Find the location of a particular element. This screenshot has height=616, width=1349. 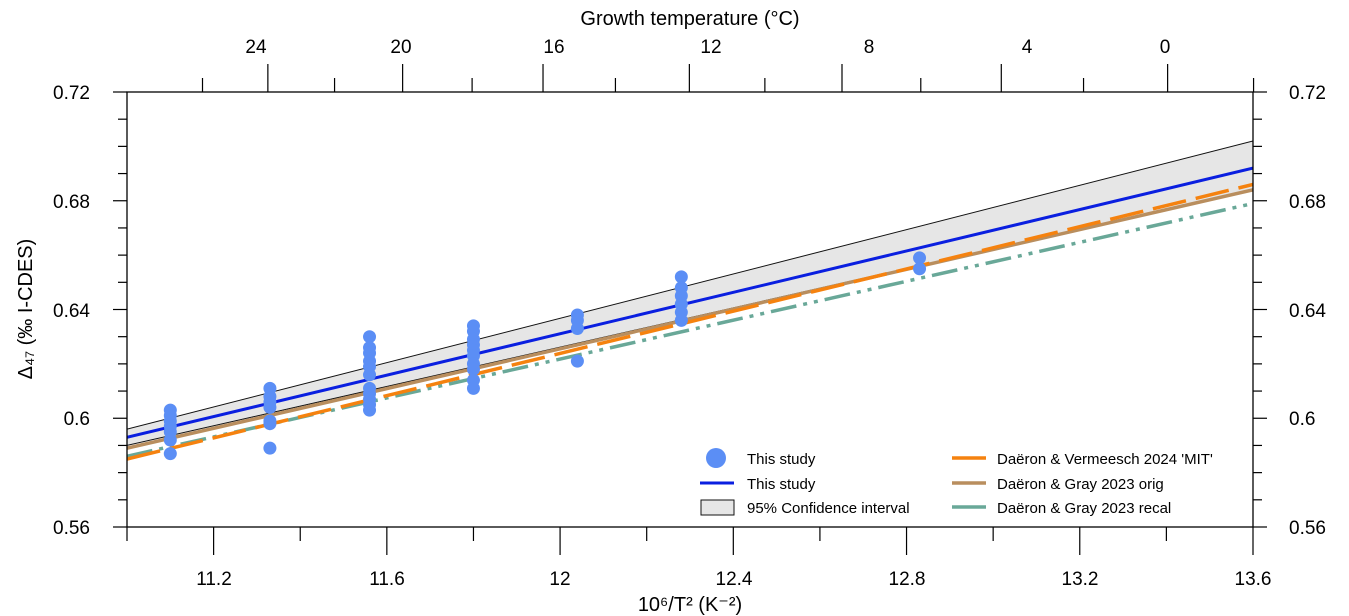

legend-label: Daëron & Gray 2023 orig is located at coordinates (1080, 484).